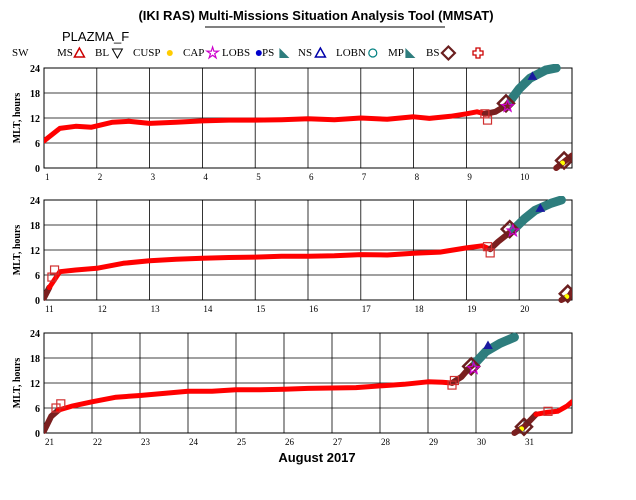 The height and width of the screenshot is (500, 636). What do you see at coordinates (236, 53) in the screenshot?
I see `legend-label-lobs: LOBS` at bounding box center [236, 53].